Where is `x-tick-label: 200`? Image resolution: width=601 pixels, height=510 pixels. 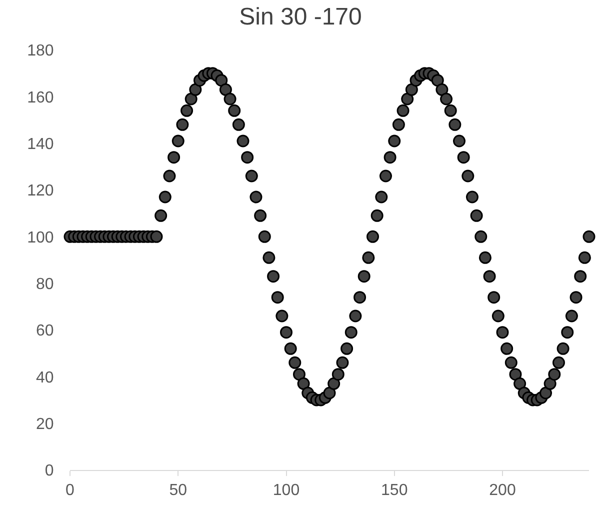 x-tick-label: 200 is located at coordinates (502, 491).